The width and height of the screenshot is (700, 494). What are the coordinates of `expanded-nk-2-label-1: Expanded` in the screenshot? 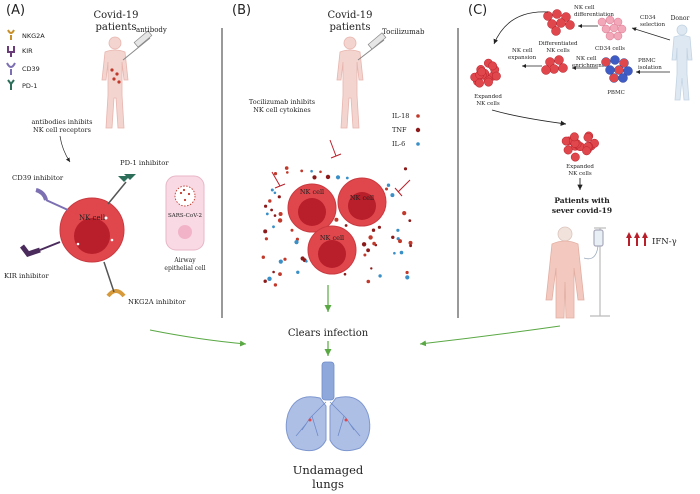 It's located at (580, 167).